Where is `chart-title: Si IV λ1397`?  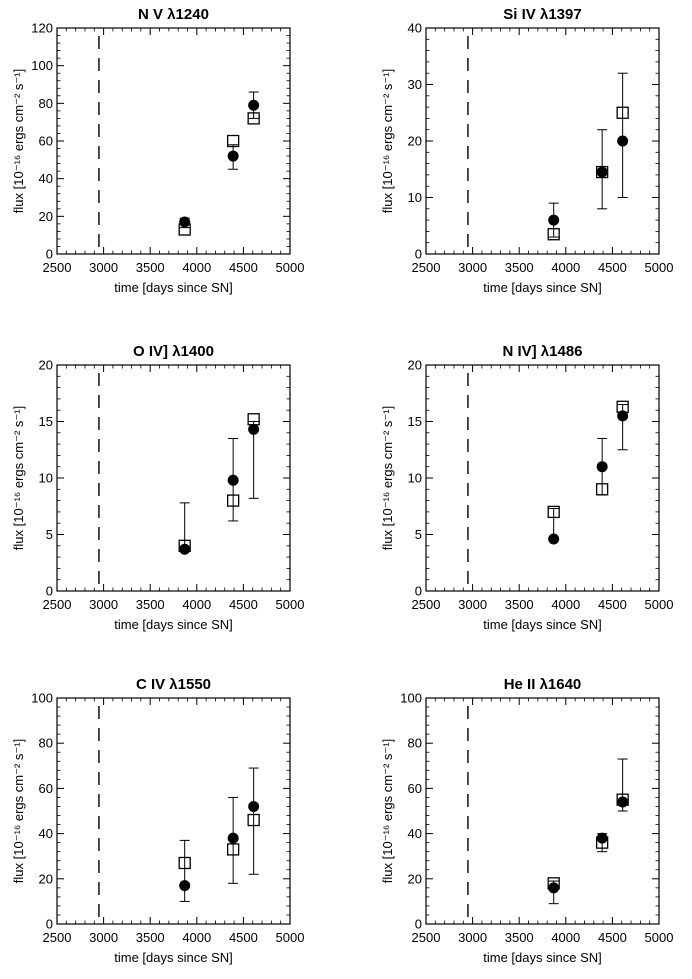
chart-title: Si IV λ1397 is located at coordinates (542, 14).